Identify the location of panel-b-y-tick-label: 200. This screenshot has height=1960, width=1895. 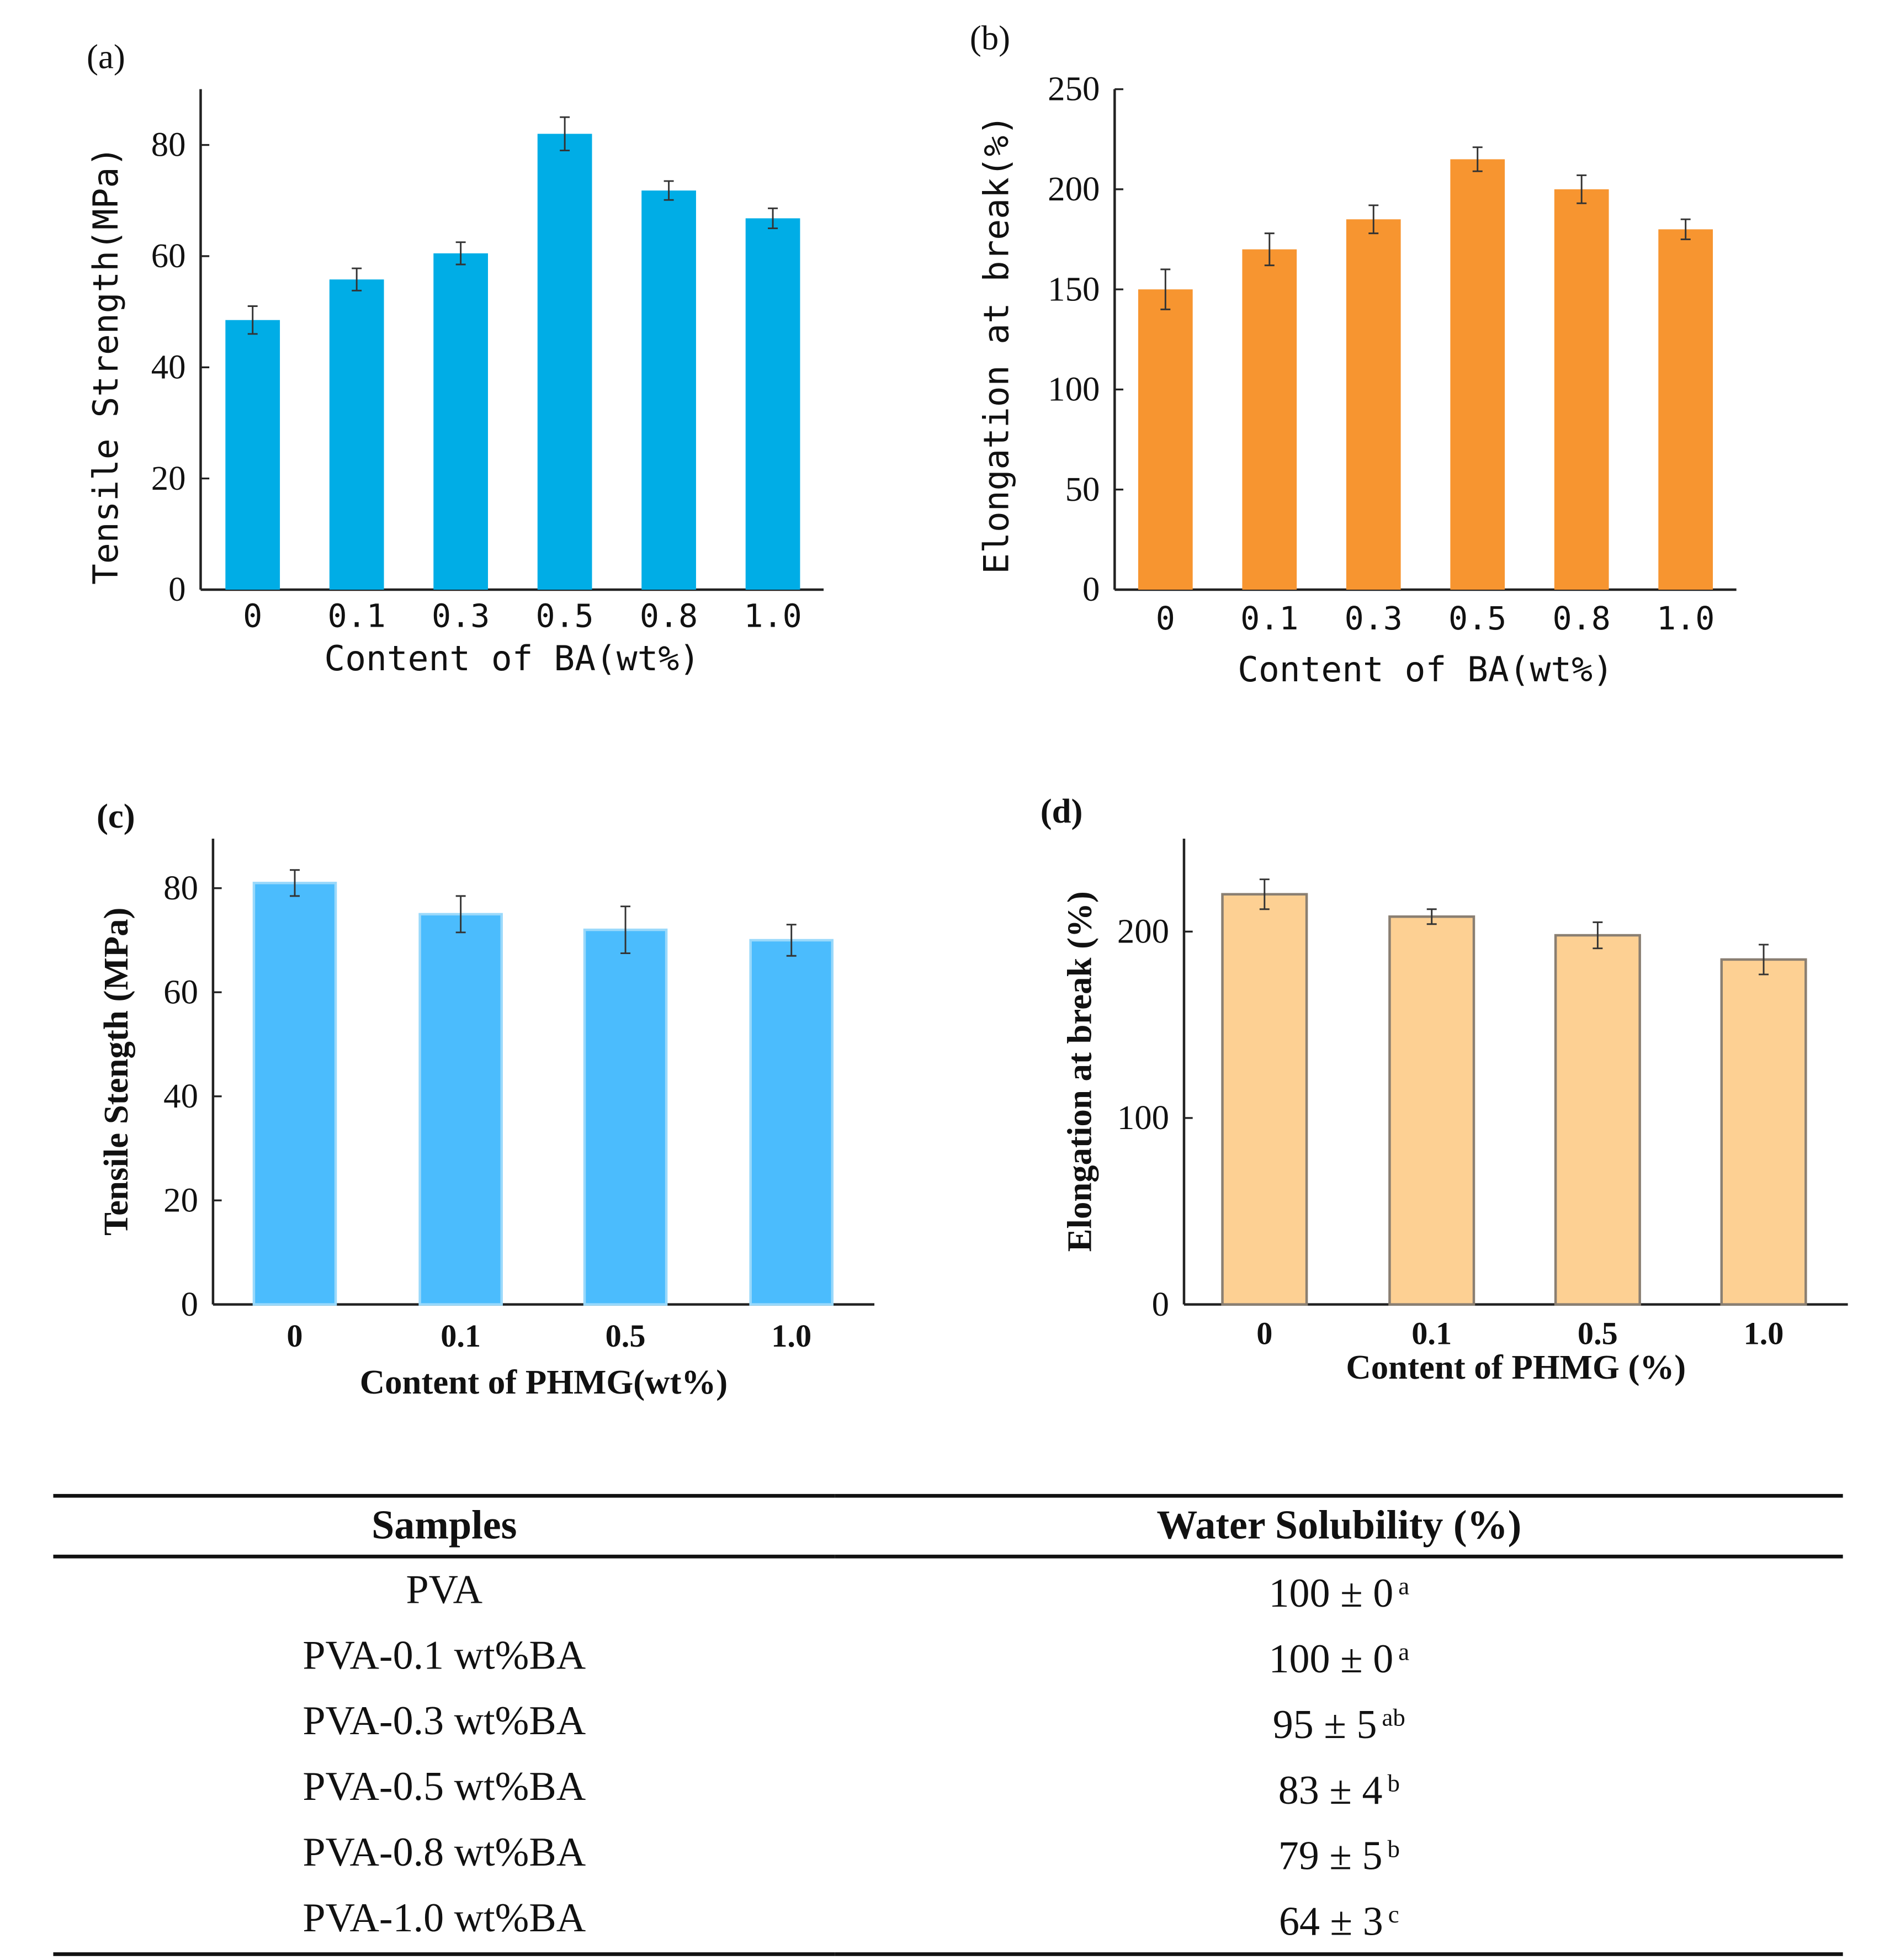
(1074, 188).